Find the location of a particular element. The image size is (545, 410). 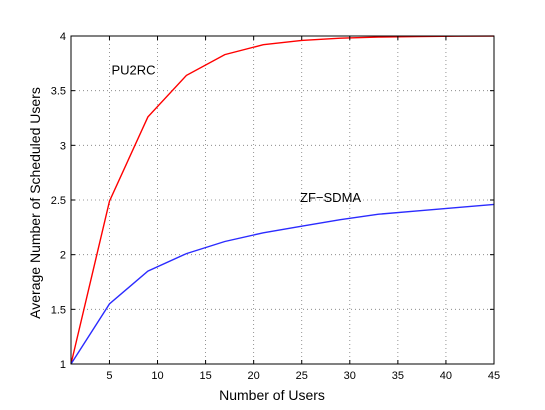

x-tick-label: 45 is located at coordinates (494, 376).